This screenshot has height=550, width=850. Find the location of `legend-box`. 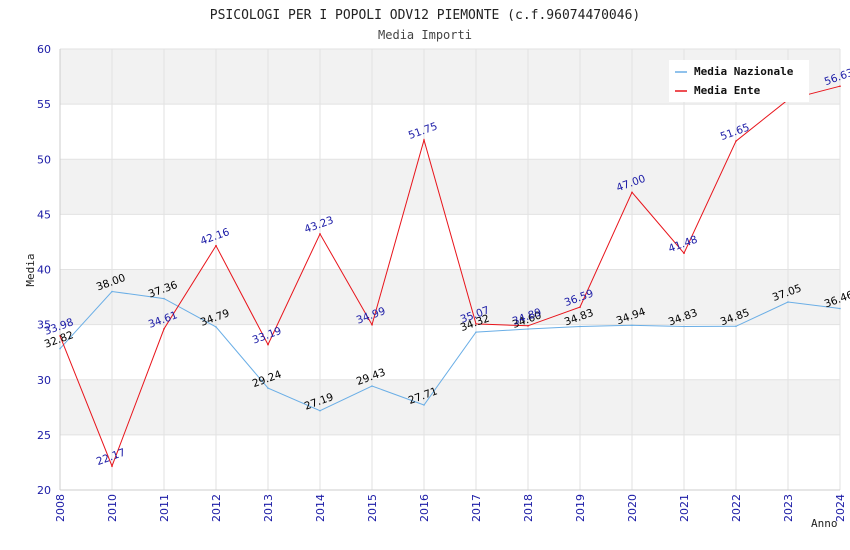

legend-box is located at coordinates (739, 81).